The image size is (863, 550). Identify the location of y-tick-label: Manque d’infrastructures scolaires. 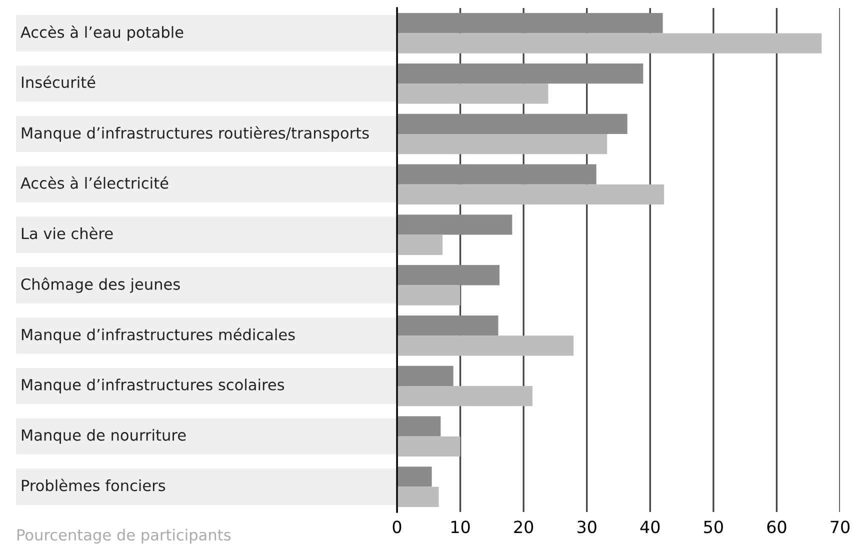
(153, 386).